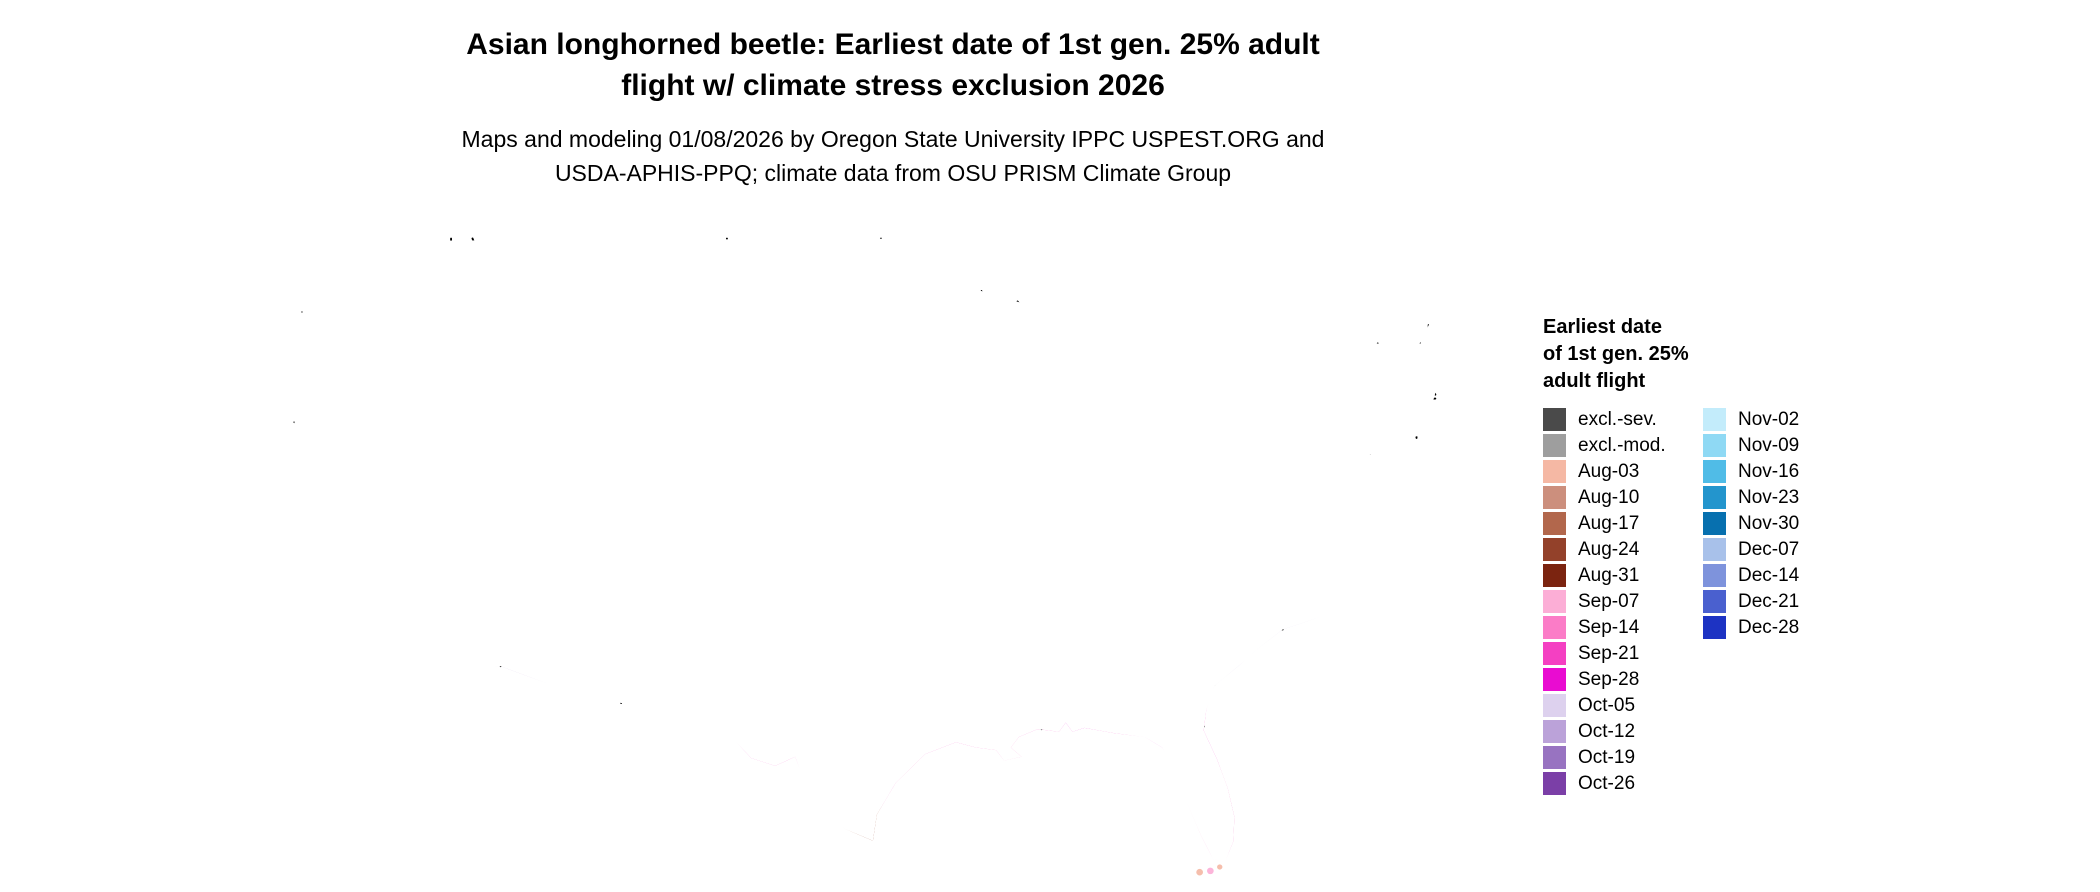  Describe the element at coordinates (1607, 783) in the screenshot. I see `legend-label: Oct-26` at that location.